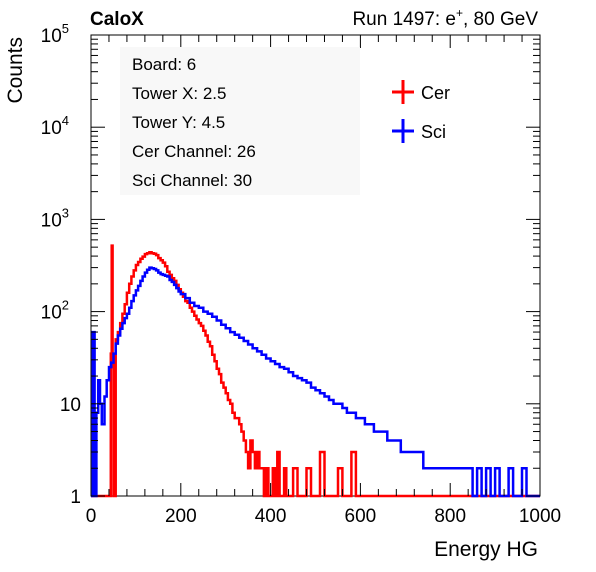 The image size is (596, 572). I want to click on legend-marker-sci, so click(403, 131).